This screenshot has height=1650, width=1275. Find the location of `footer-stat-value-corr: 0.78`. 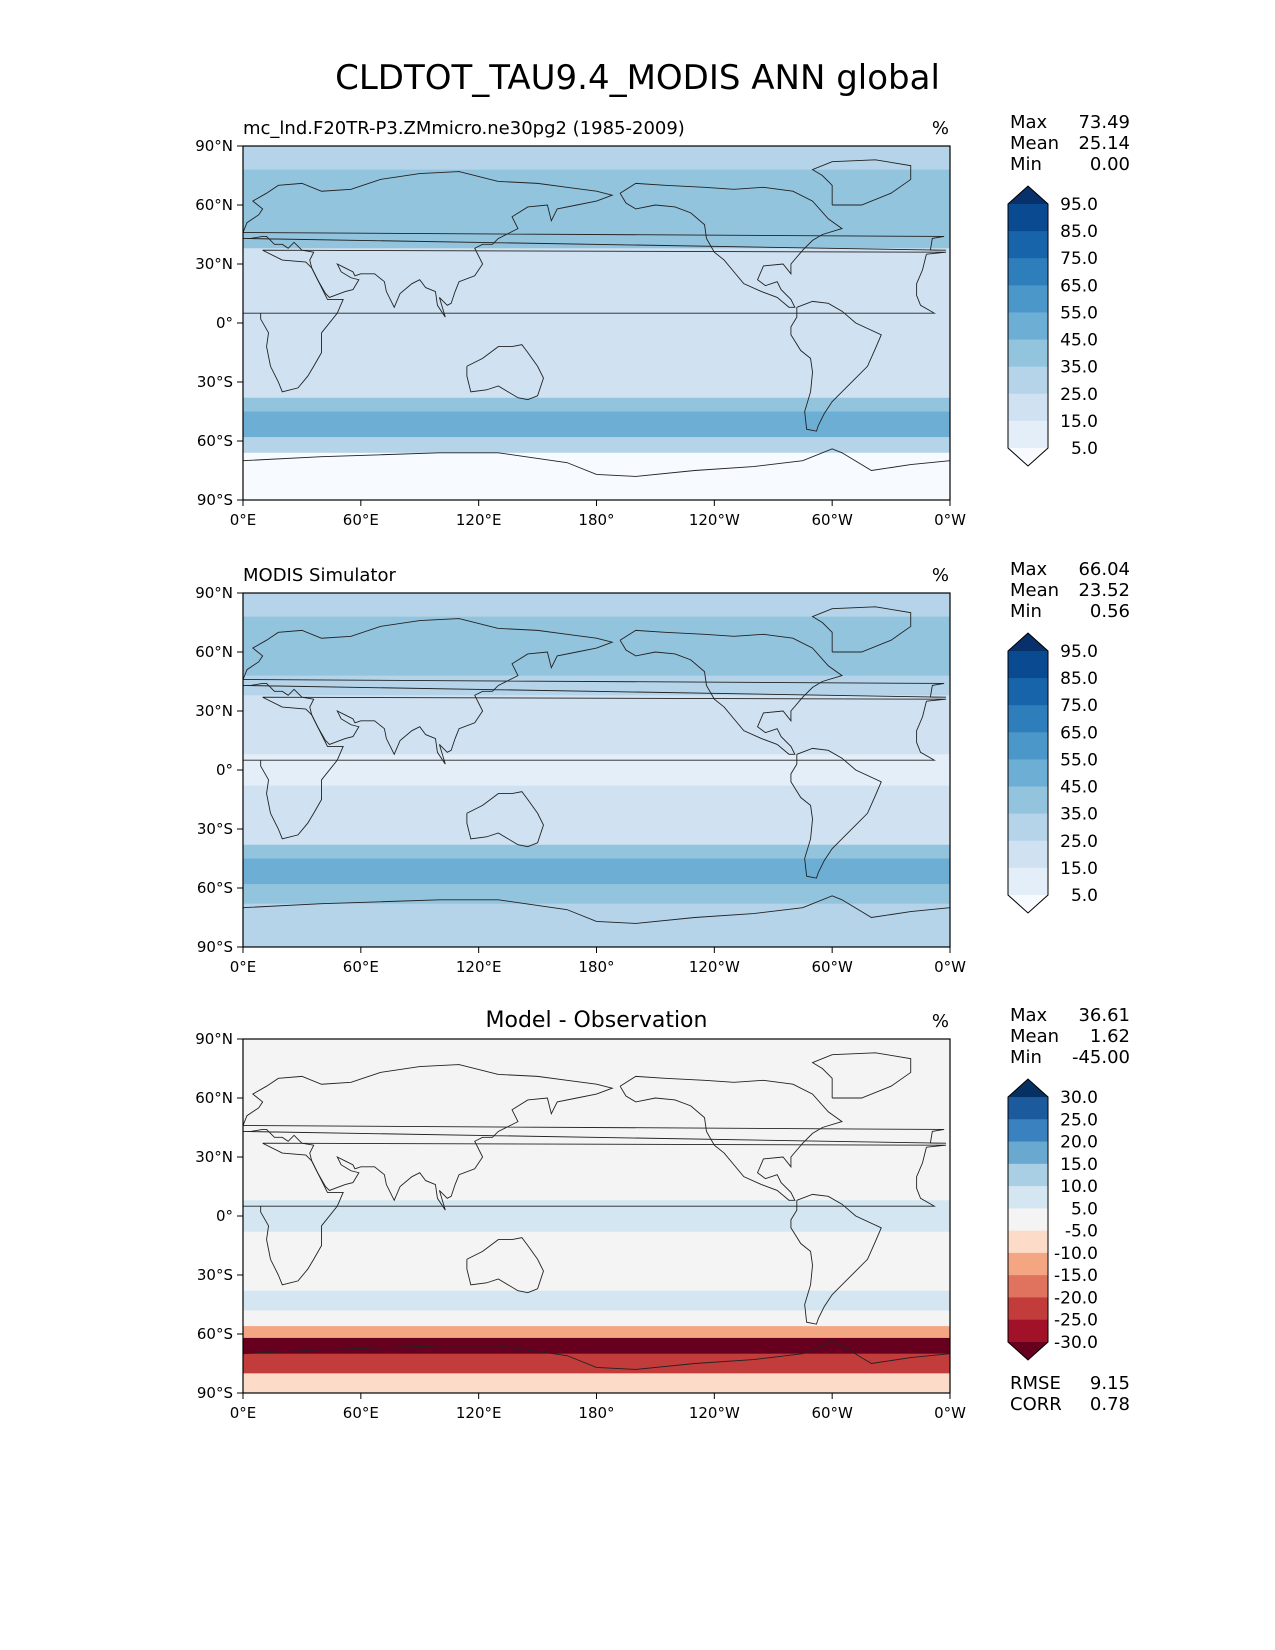

footer-stat-value-corr: 0.78 is located at coordinates (1110, 1404).